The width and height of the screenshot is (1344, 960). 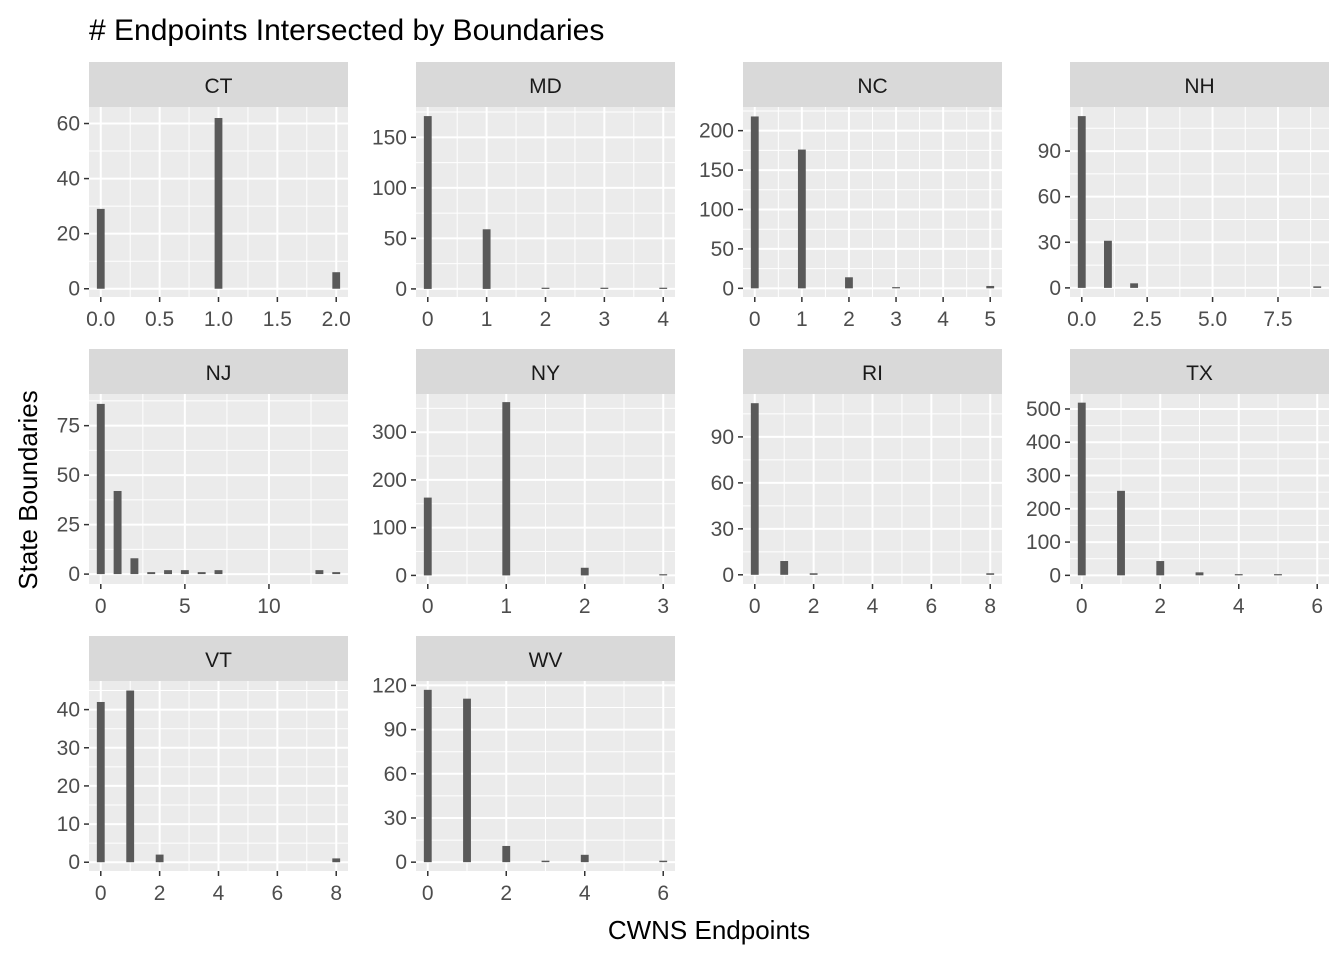 I want to click on facet-panel-ri: RI 0 30 60 90 0 2 4 6 8, so click(x=856, y=483).